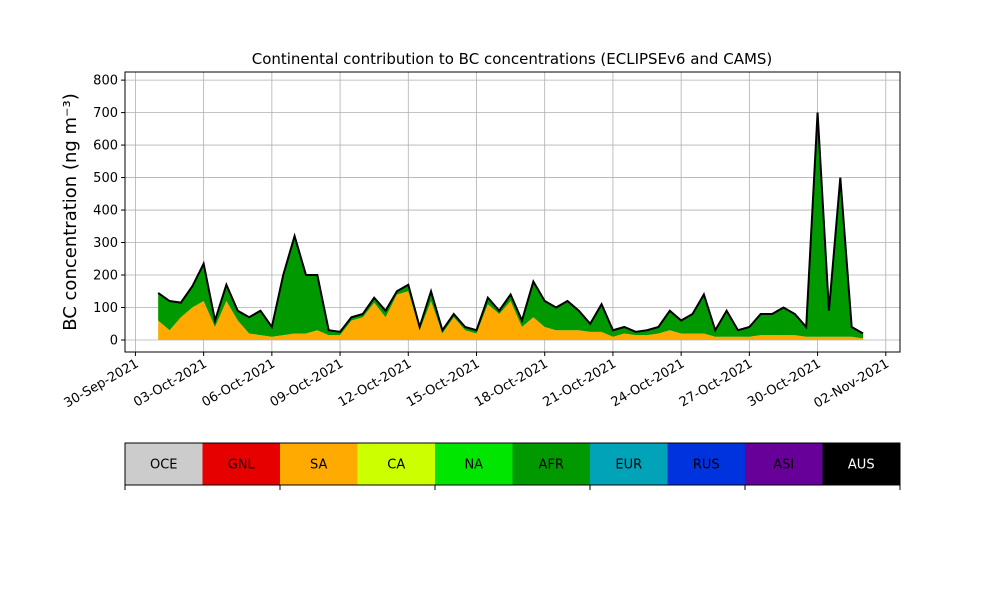 This screenshot has width=1000, height=600. I want to click on colorbar: OCE GNL SA CA NA AFR EUR RUS ASI AUS, so click(512, 466).